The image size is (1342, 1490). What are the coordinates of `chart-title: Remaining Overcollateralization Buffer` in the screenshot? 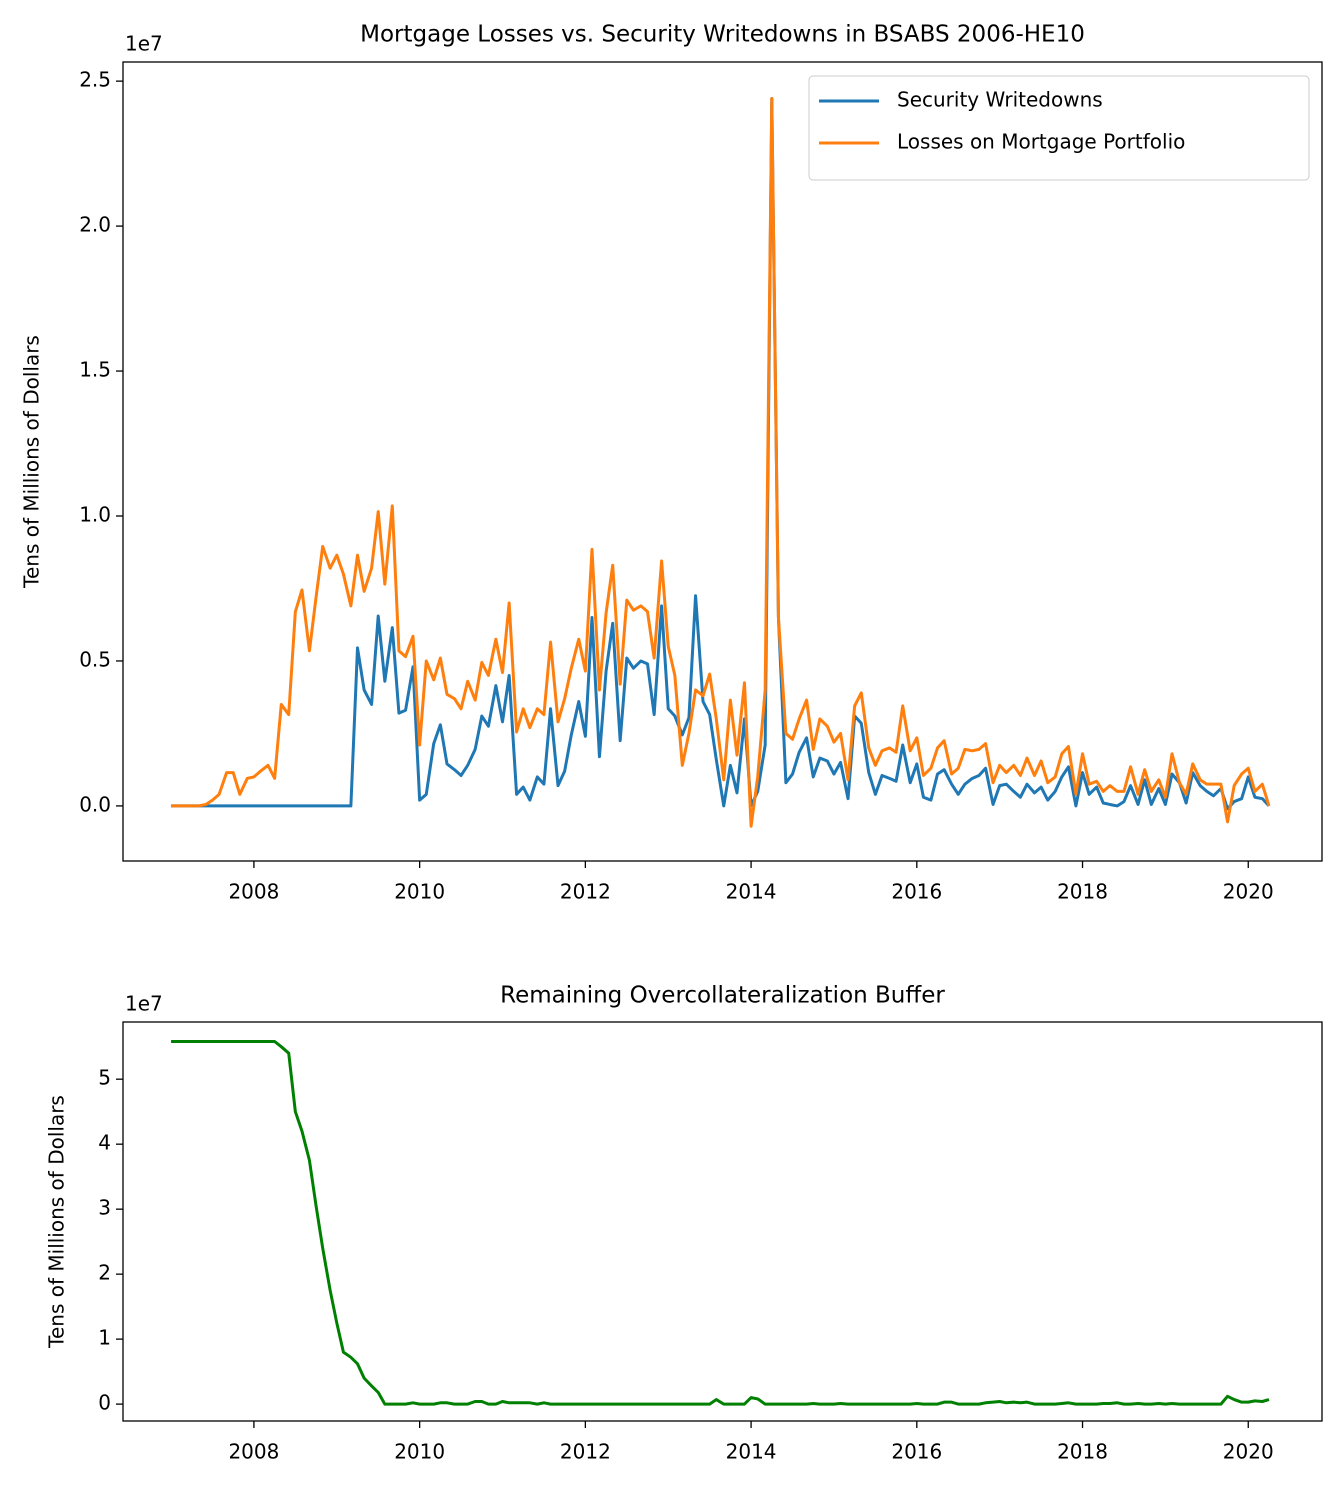 It's located at (722, 996).